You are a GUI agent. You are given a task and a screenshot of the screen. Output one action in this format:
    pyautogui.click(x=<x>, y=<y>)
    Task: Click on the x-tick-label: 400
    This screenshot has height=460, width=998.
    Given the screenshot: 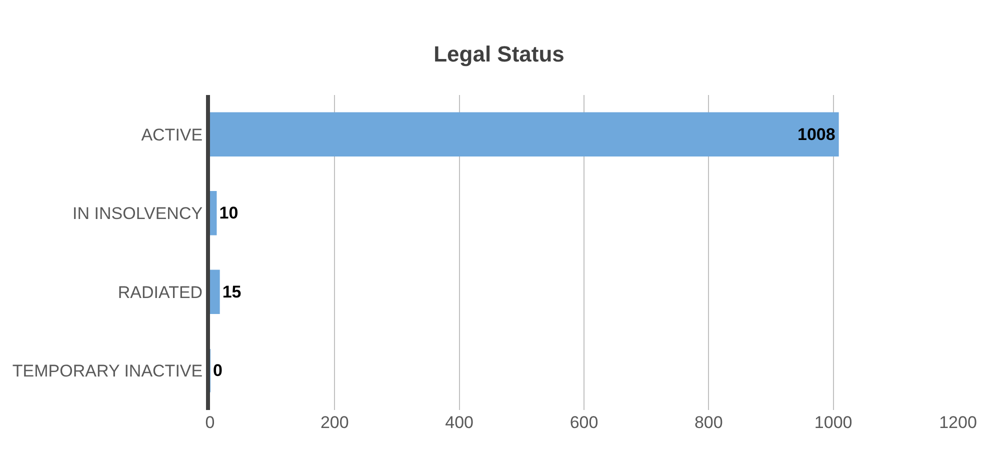 What is the action you would take?
    pyautogui.click(x=459, y=422)
    